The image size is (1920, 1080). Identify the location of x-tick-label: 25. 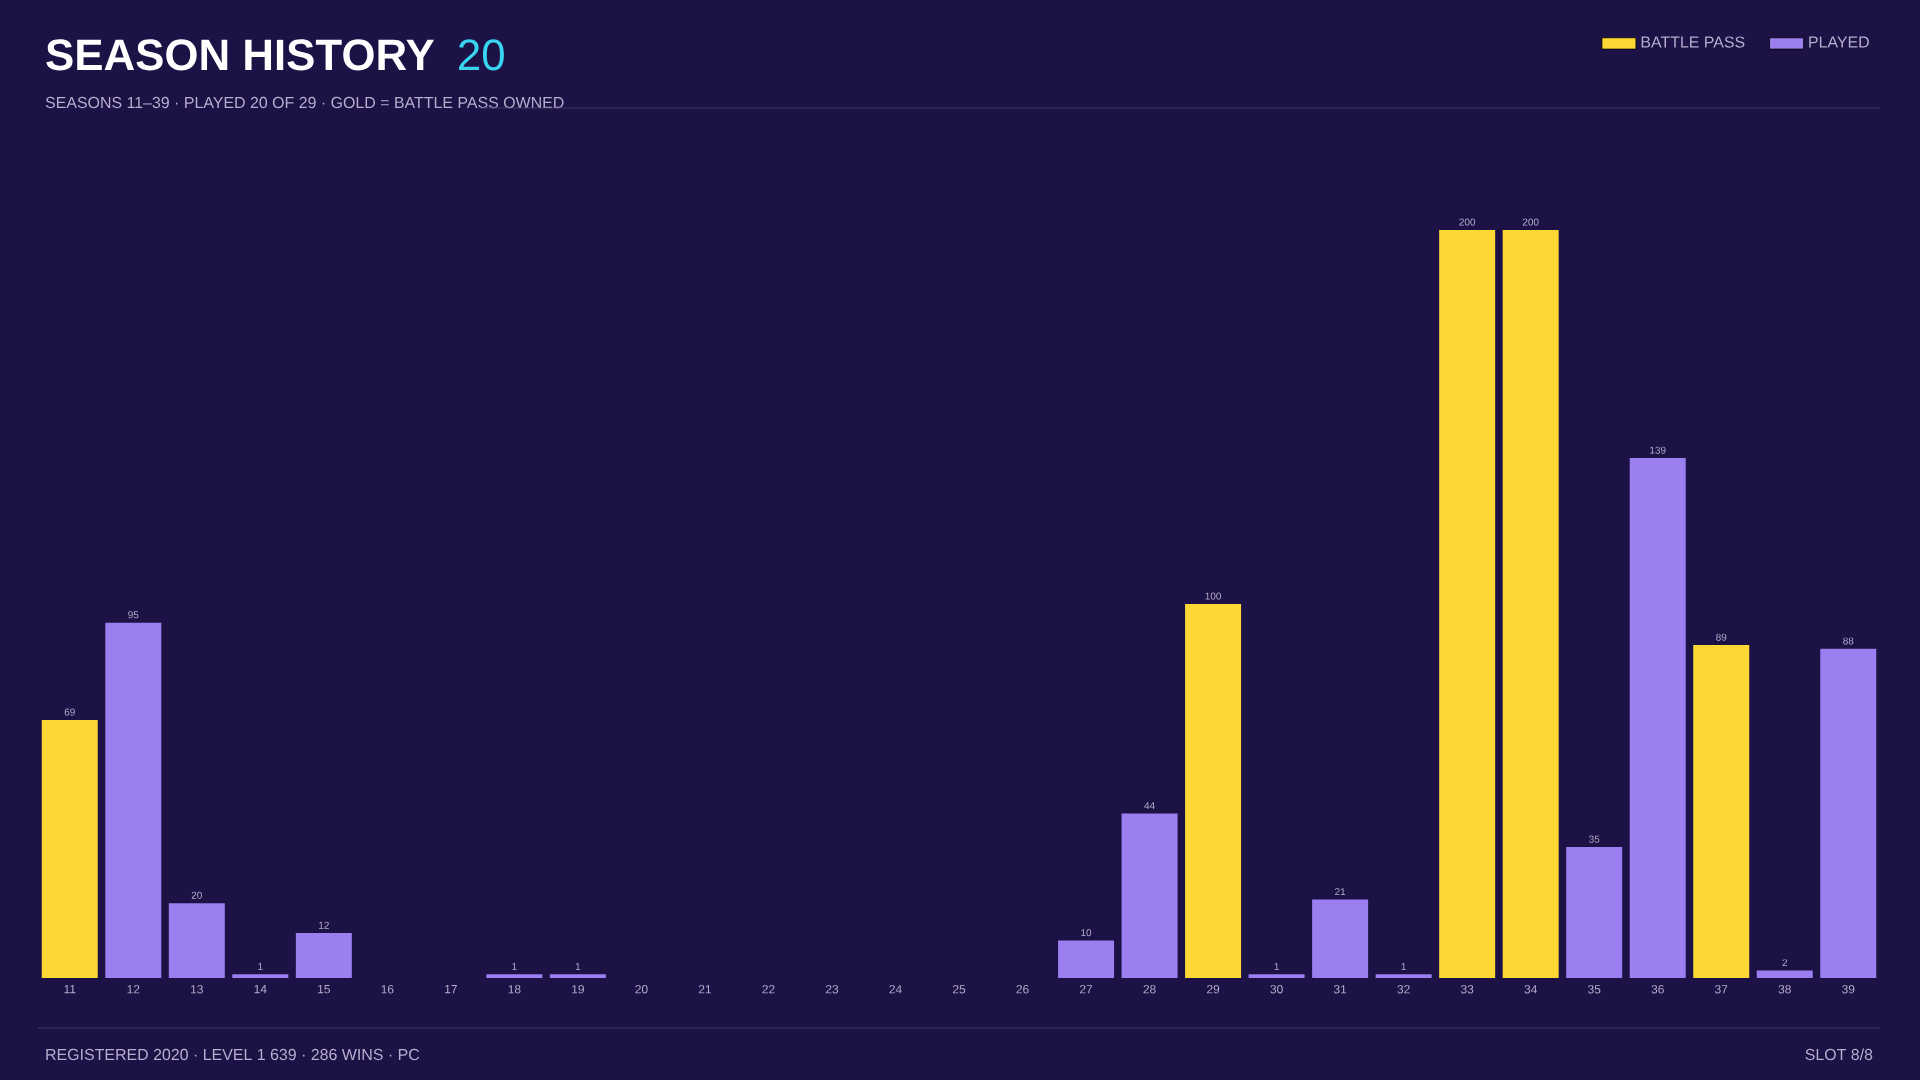
(959, 989).